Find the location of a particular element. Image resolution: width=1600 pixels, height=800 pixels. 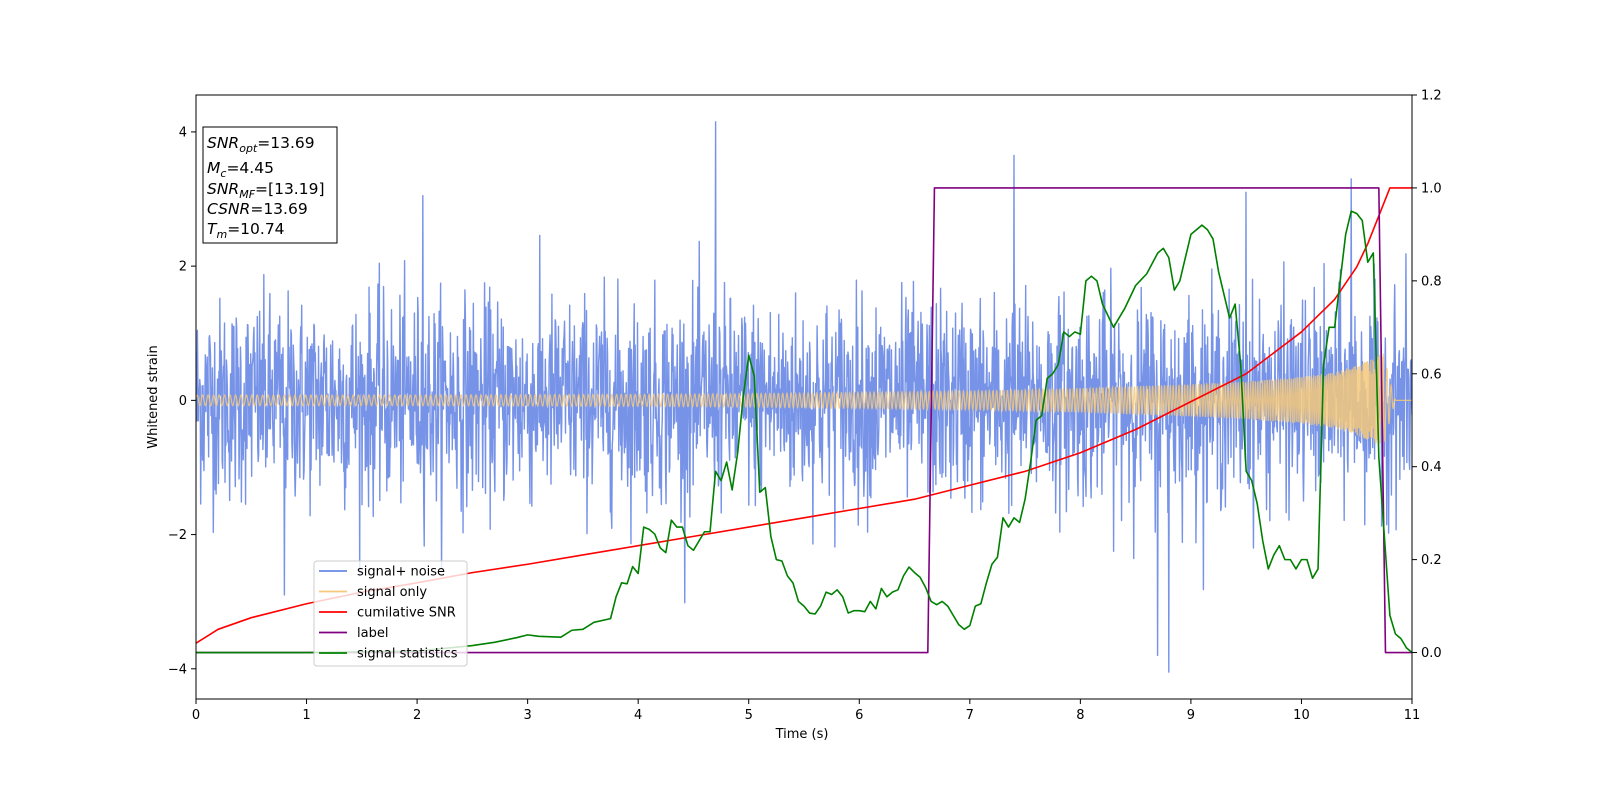

annotation-line: Mc=4.45 is located at coordinates (240, 169).